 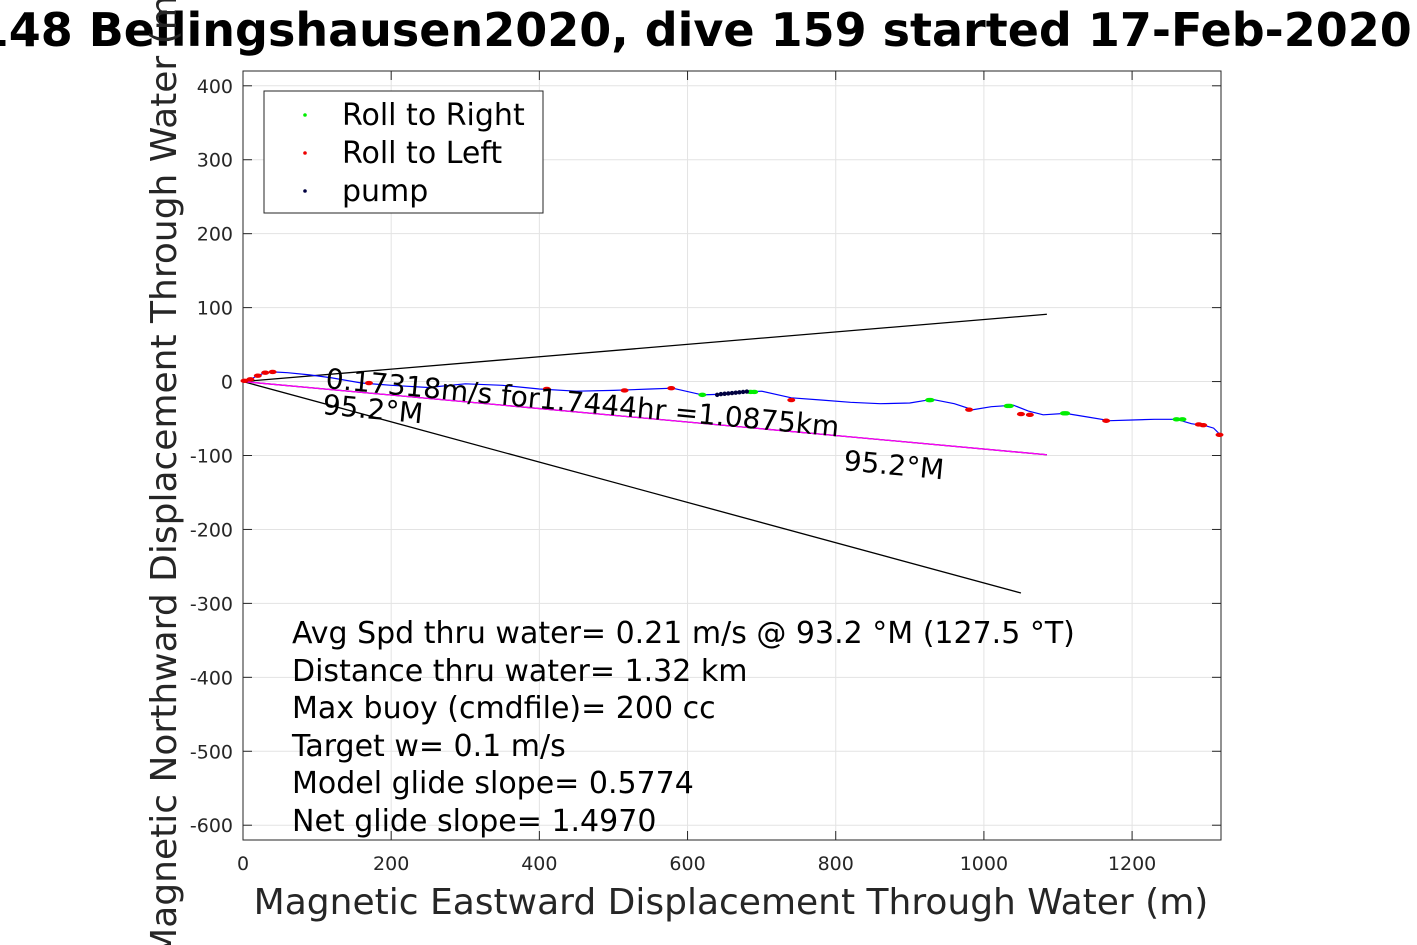 What do you see at coordinates (433, 115) in the screenshot?
I see `legend-label-roll-right: Roll to Right` at bounding box center [433, 115].